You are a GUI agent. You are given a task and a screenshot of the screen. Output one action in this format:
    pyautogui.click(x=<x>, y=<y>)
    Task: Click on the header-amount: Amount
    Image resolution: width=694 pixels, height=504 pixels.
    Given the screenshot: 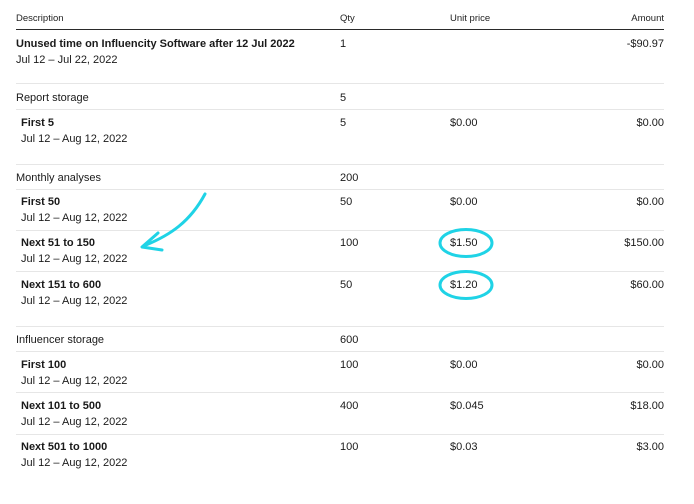 What is the action you would take?
    pyautogui.click(x=647, y=18)
    